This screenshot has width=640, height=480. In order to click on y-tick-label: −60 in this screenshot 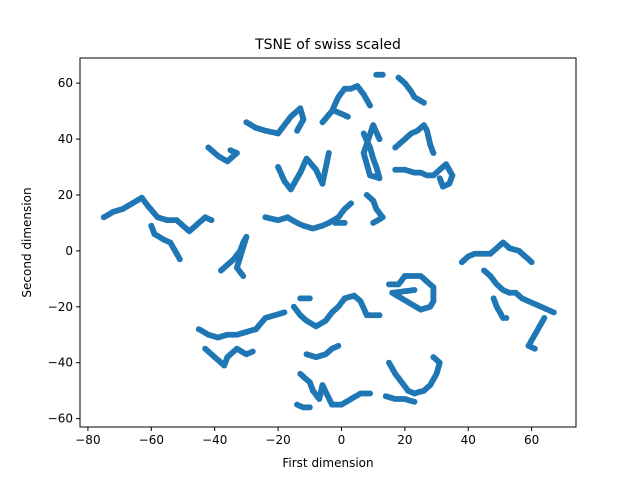, I will do `click(60, 419)`.